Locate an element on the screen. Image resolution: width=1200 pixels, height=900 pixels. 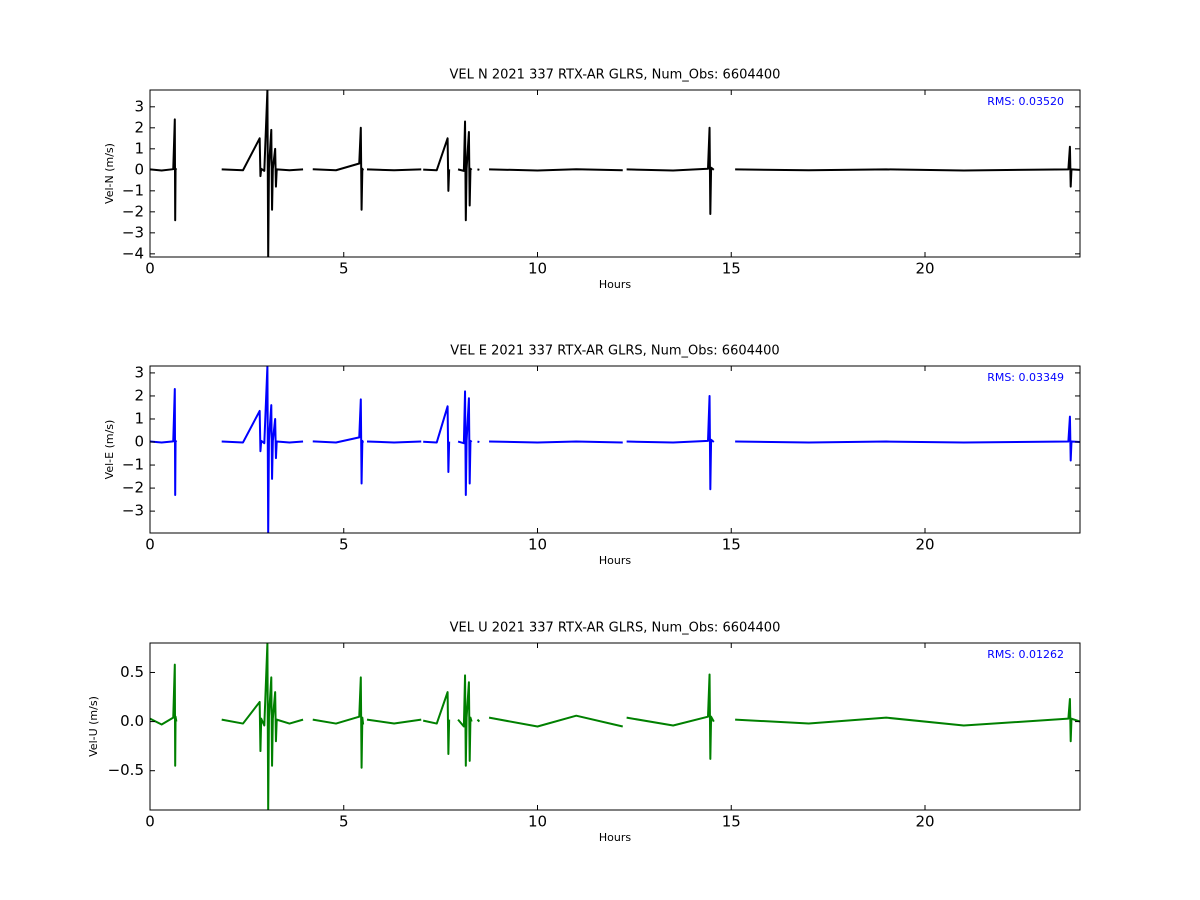
y-tick-label: 0.5 is located at coordinates (132, 672).